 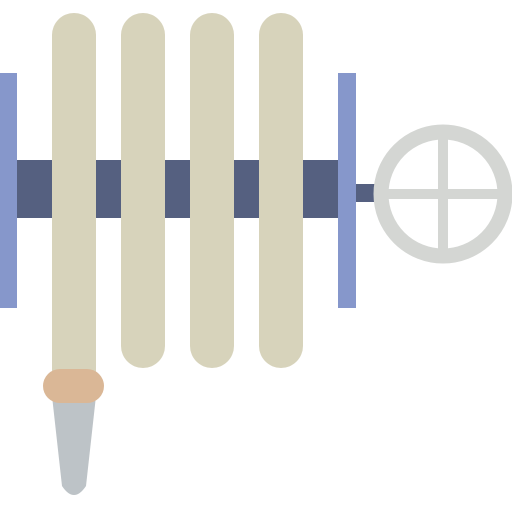 I want to click on nozzle, so click(x=74, y=445).